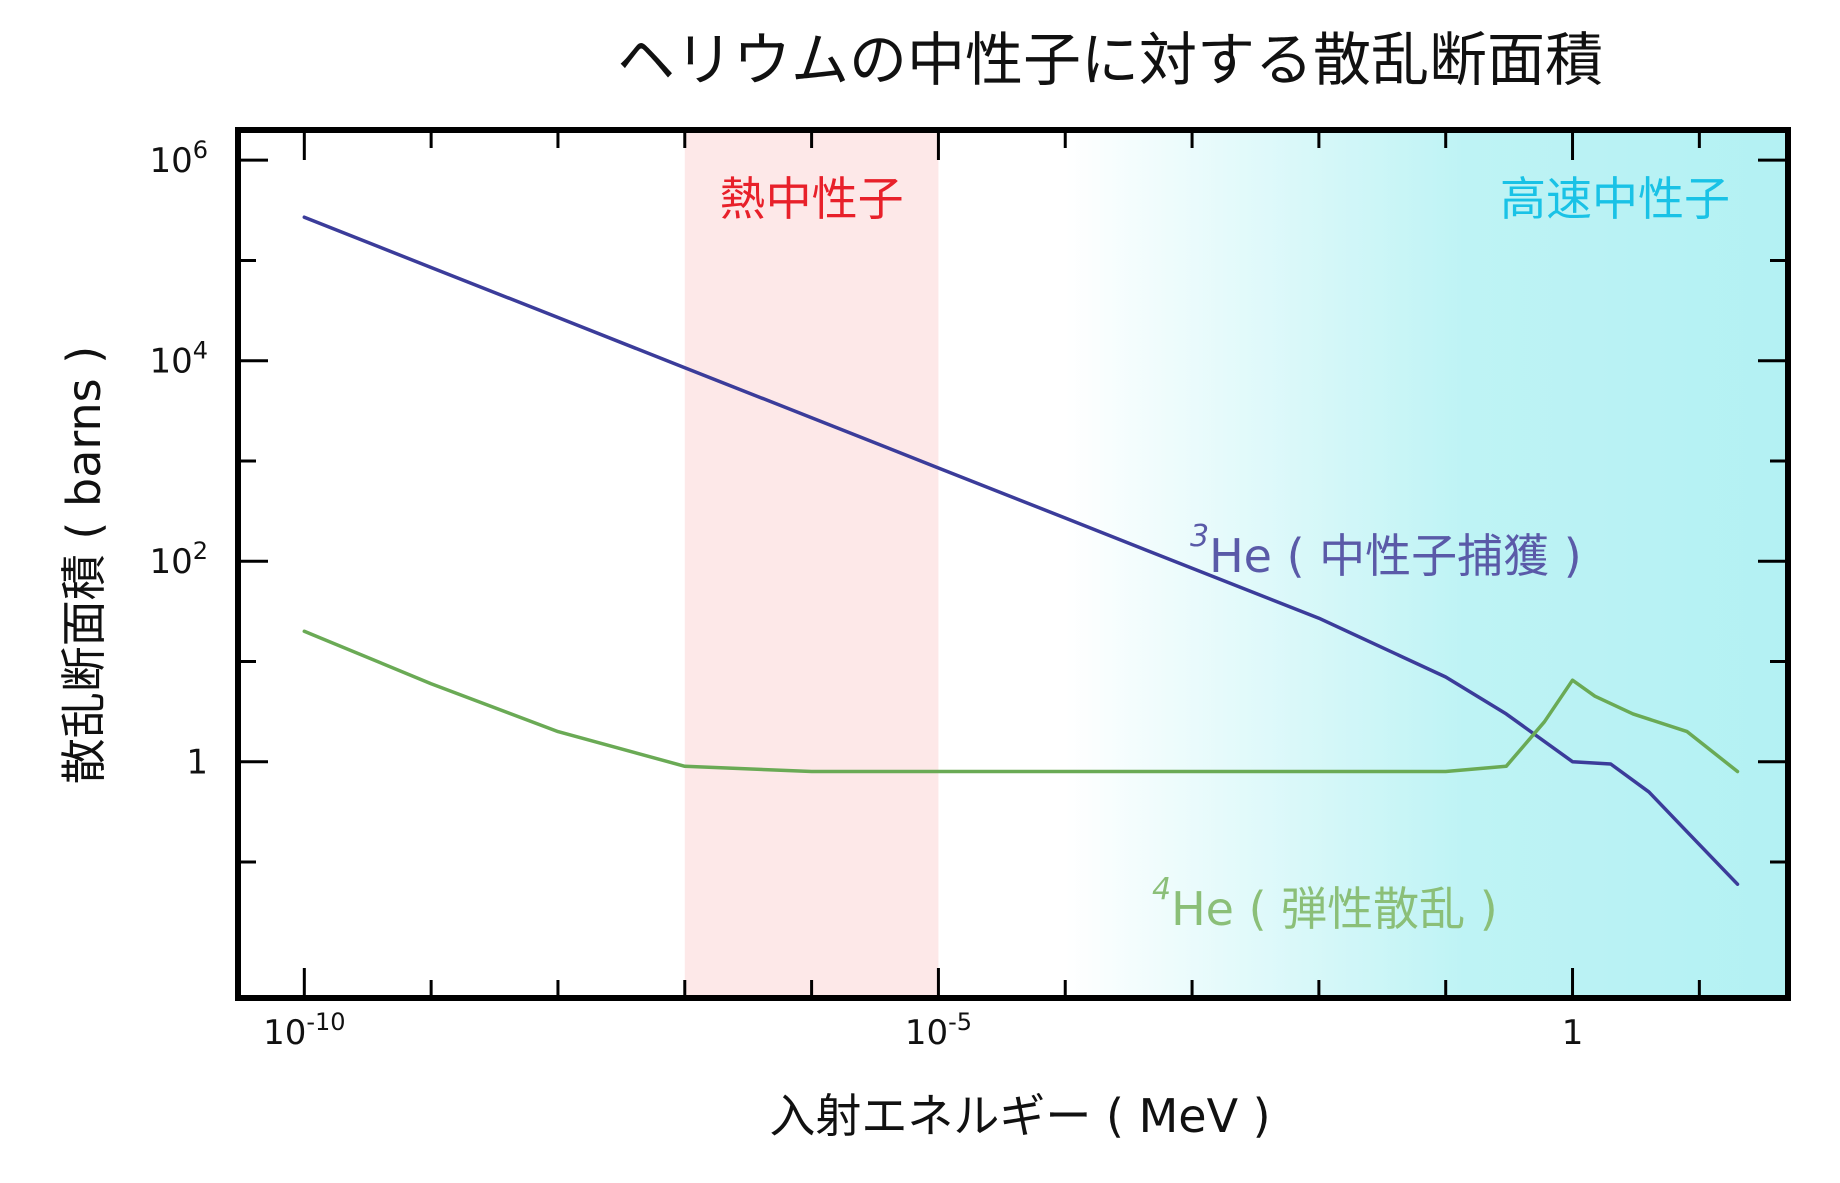  What do you see at coordinates (178, 559) in the screenshot?
I see `y-tick-label: 10²` at bounding box center [178, 559].